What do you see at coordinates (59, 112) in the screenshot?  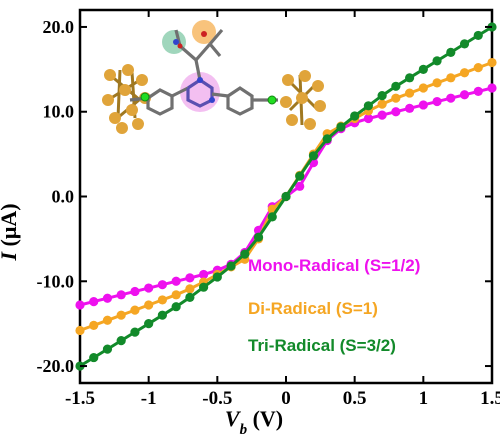 I see `y-tick-label: 10.0` at bounding box center [59, 112].